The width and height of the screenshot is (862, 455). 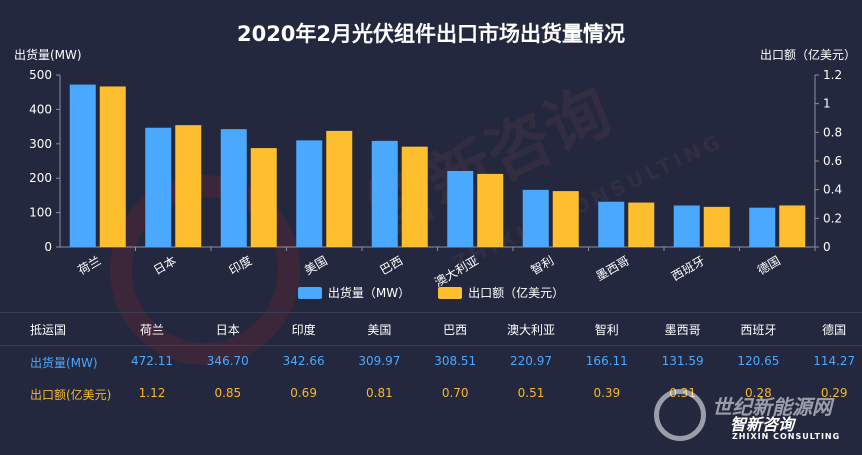 I want to click on left-axis-label: 出货量(MW), so click(x=48, y=55).